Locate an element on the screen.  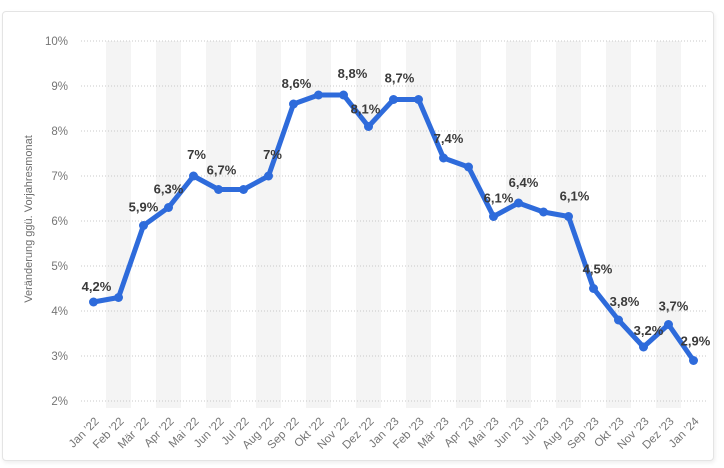
y-axis-tick-label: 2% is located at coordinates (59, 402).